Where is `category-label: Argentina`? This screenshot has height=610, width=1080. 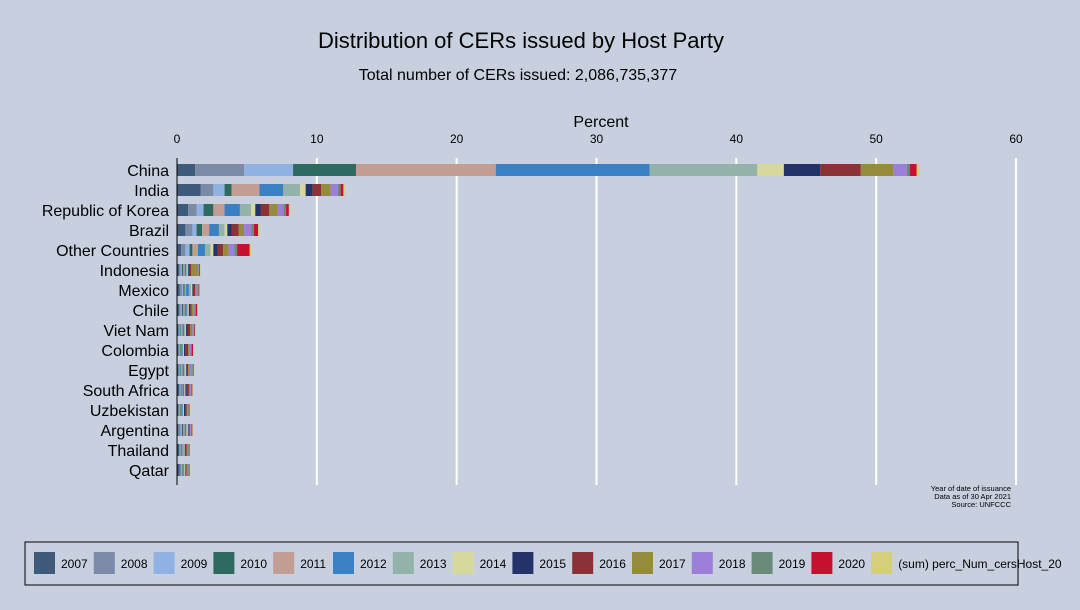 category-label: Argentina is located at coordinates (135, 431).